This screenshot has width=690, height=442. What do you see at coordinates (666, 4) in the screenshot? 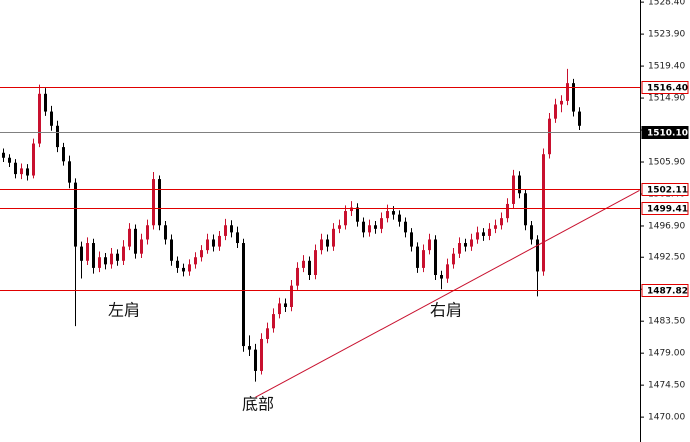
I see `y-tick-label: 1528.40` at bounding box center [666, 4].